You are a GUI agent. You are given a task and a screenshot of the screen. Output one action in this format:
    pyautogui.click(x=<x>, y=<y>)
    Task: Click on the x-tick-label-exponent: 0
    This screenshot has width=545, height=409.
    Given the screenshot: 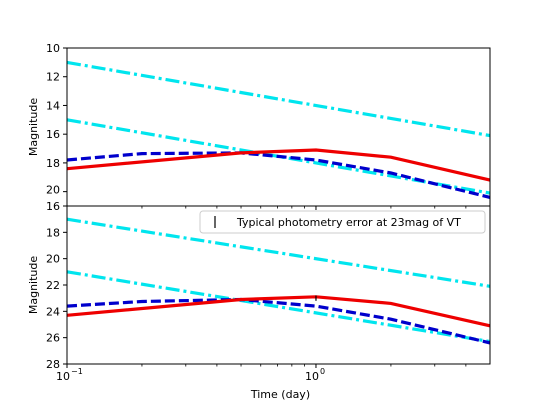 What is the action you would take?
    pyautogui.click(x=322, y=371)
    